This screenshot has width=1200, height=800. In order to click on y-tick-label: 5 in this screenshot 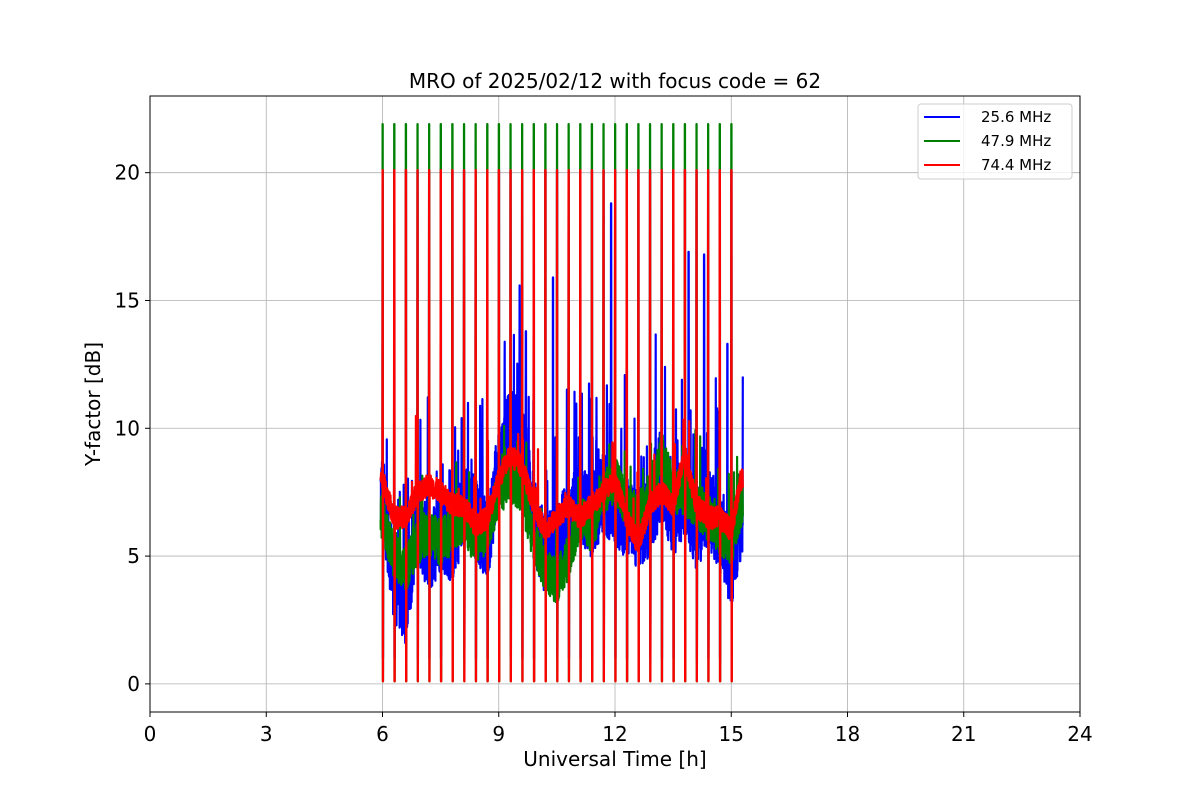, I will do `click(133, 556)`.